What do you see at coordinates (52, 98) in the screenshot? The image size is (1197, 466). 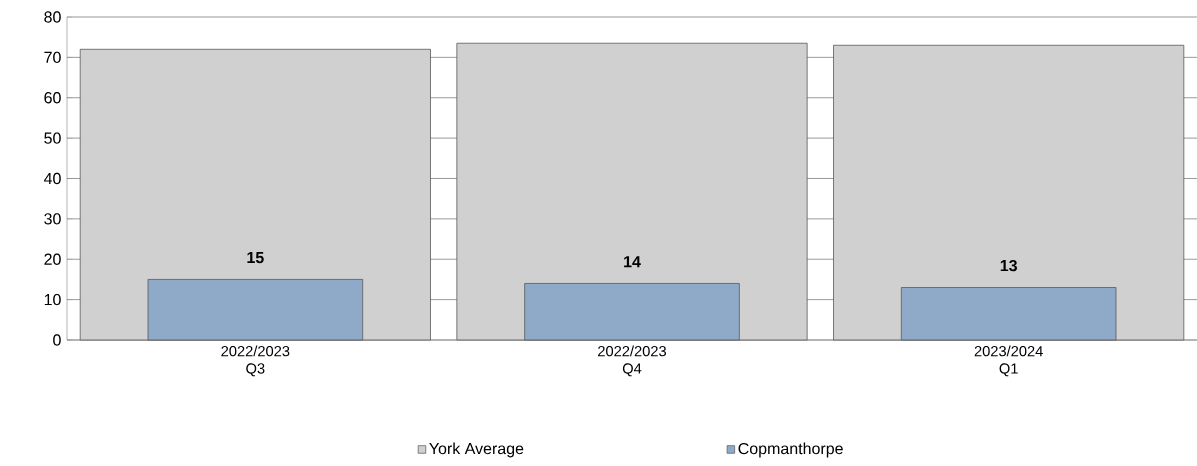 I see `y-tick-label: 60` at bounding box center [52, 98].